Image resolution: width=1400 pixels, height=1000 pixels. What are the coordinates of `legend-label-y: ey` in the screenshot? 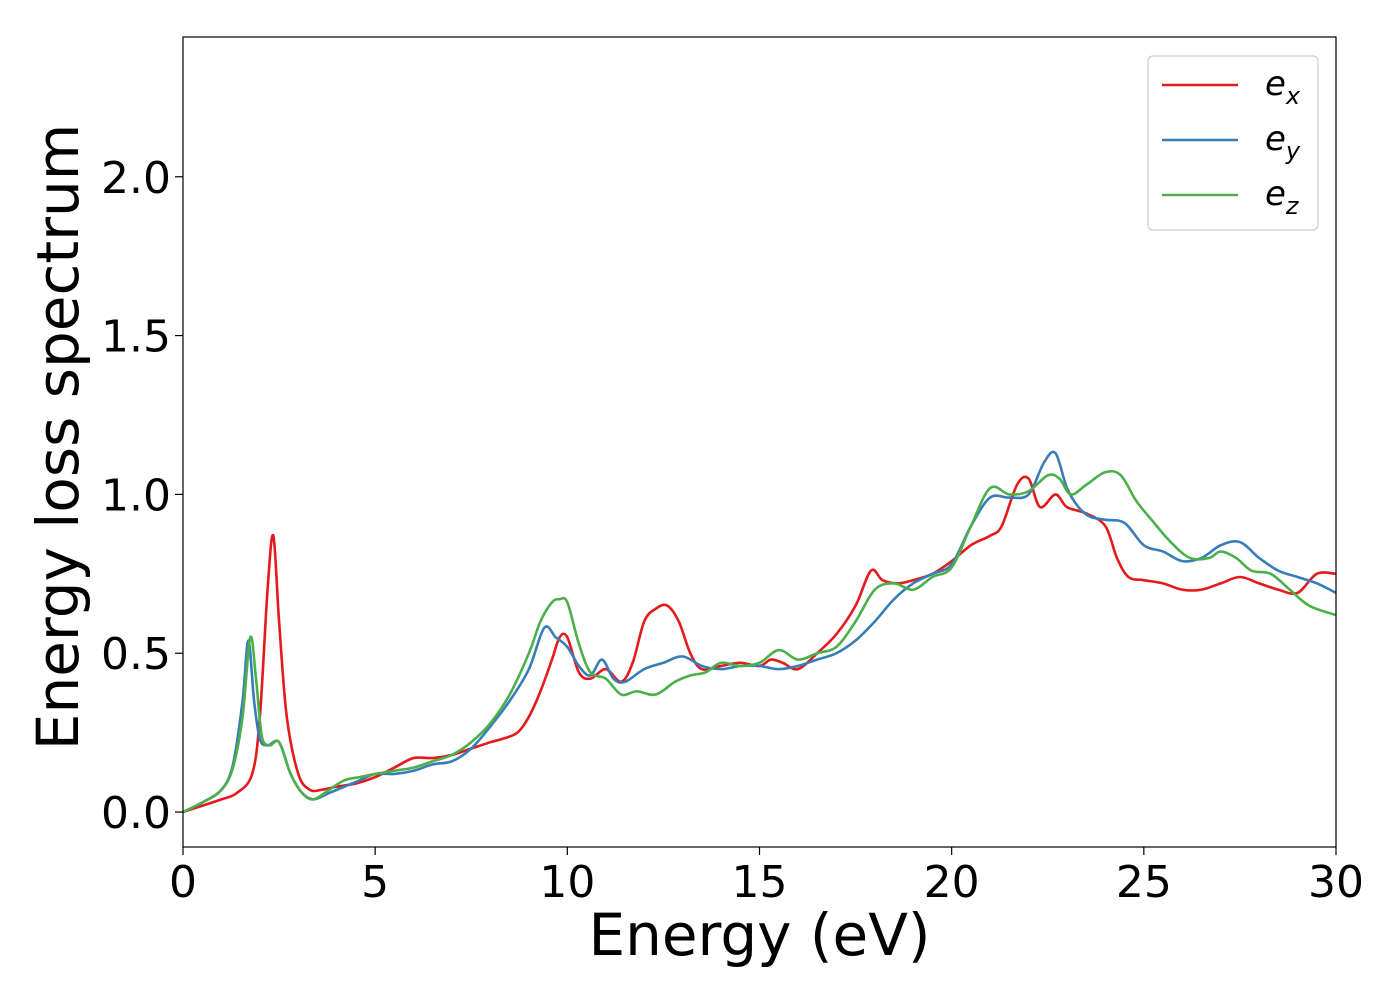 It's located at (1283, 142).